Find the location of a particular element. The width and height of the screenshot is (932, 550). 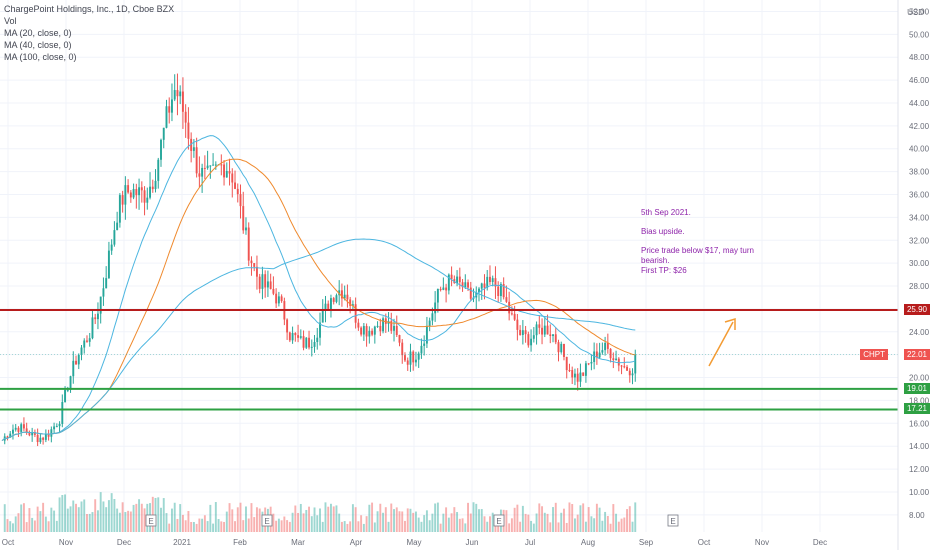

indicator-vol: Vol is located at coordinates (10, 21).